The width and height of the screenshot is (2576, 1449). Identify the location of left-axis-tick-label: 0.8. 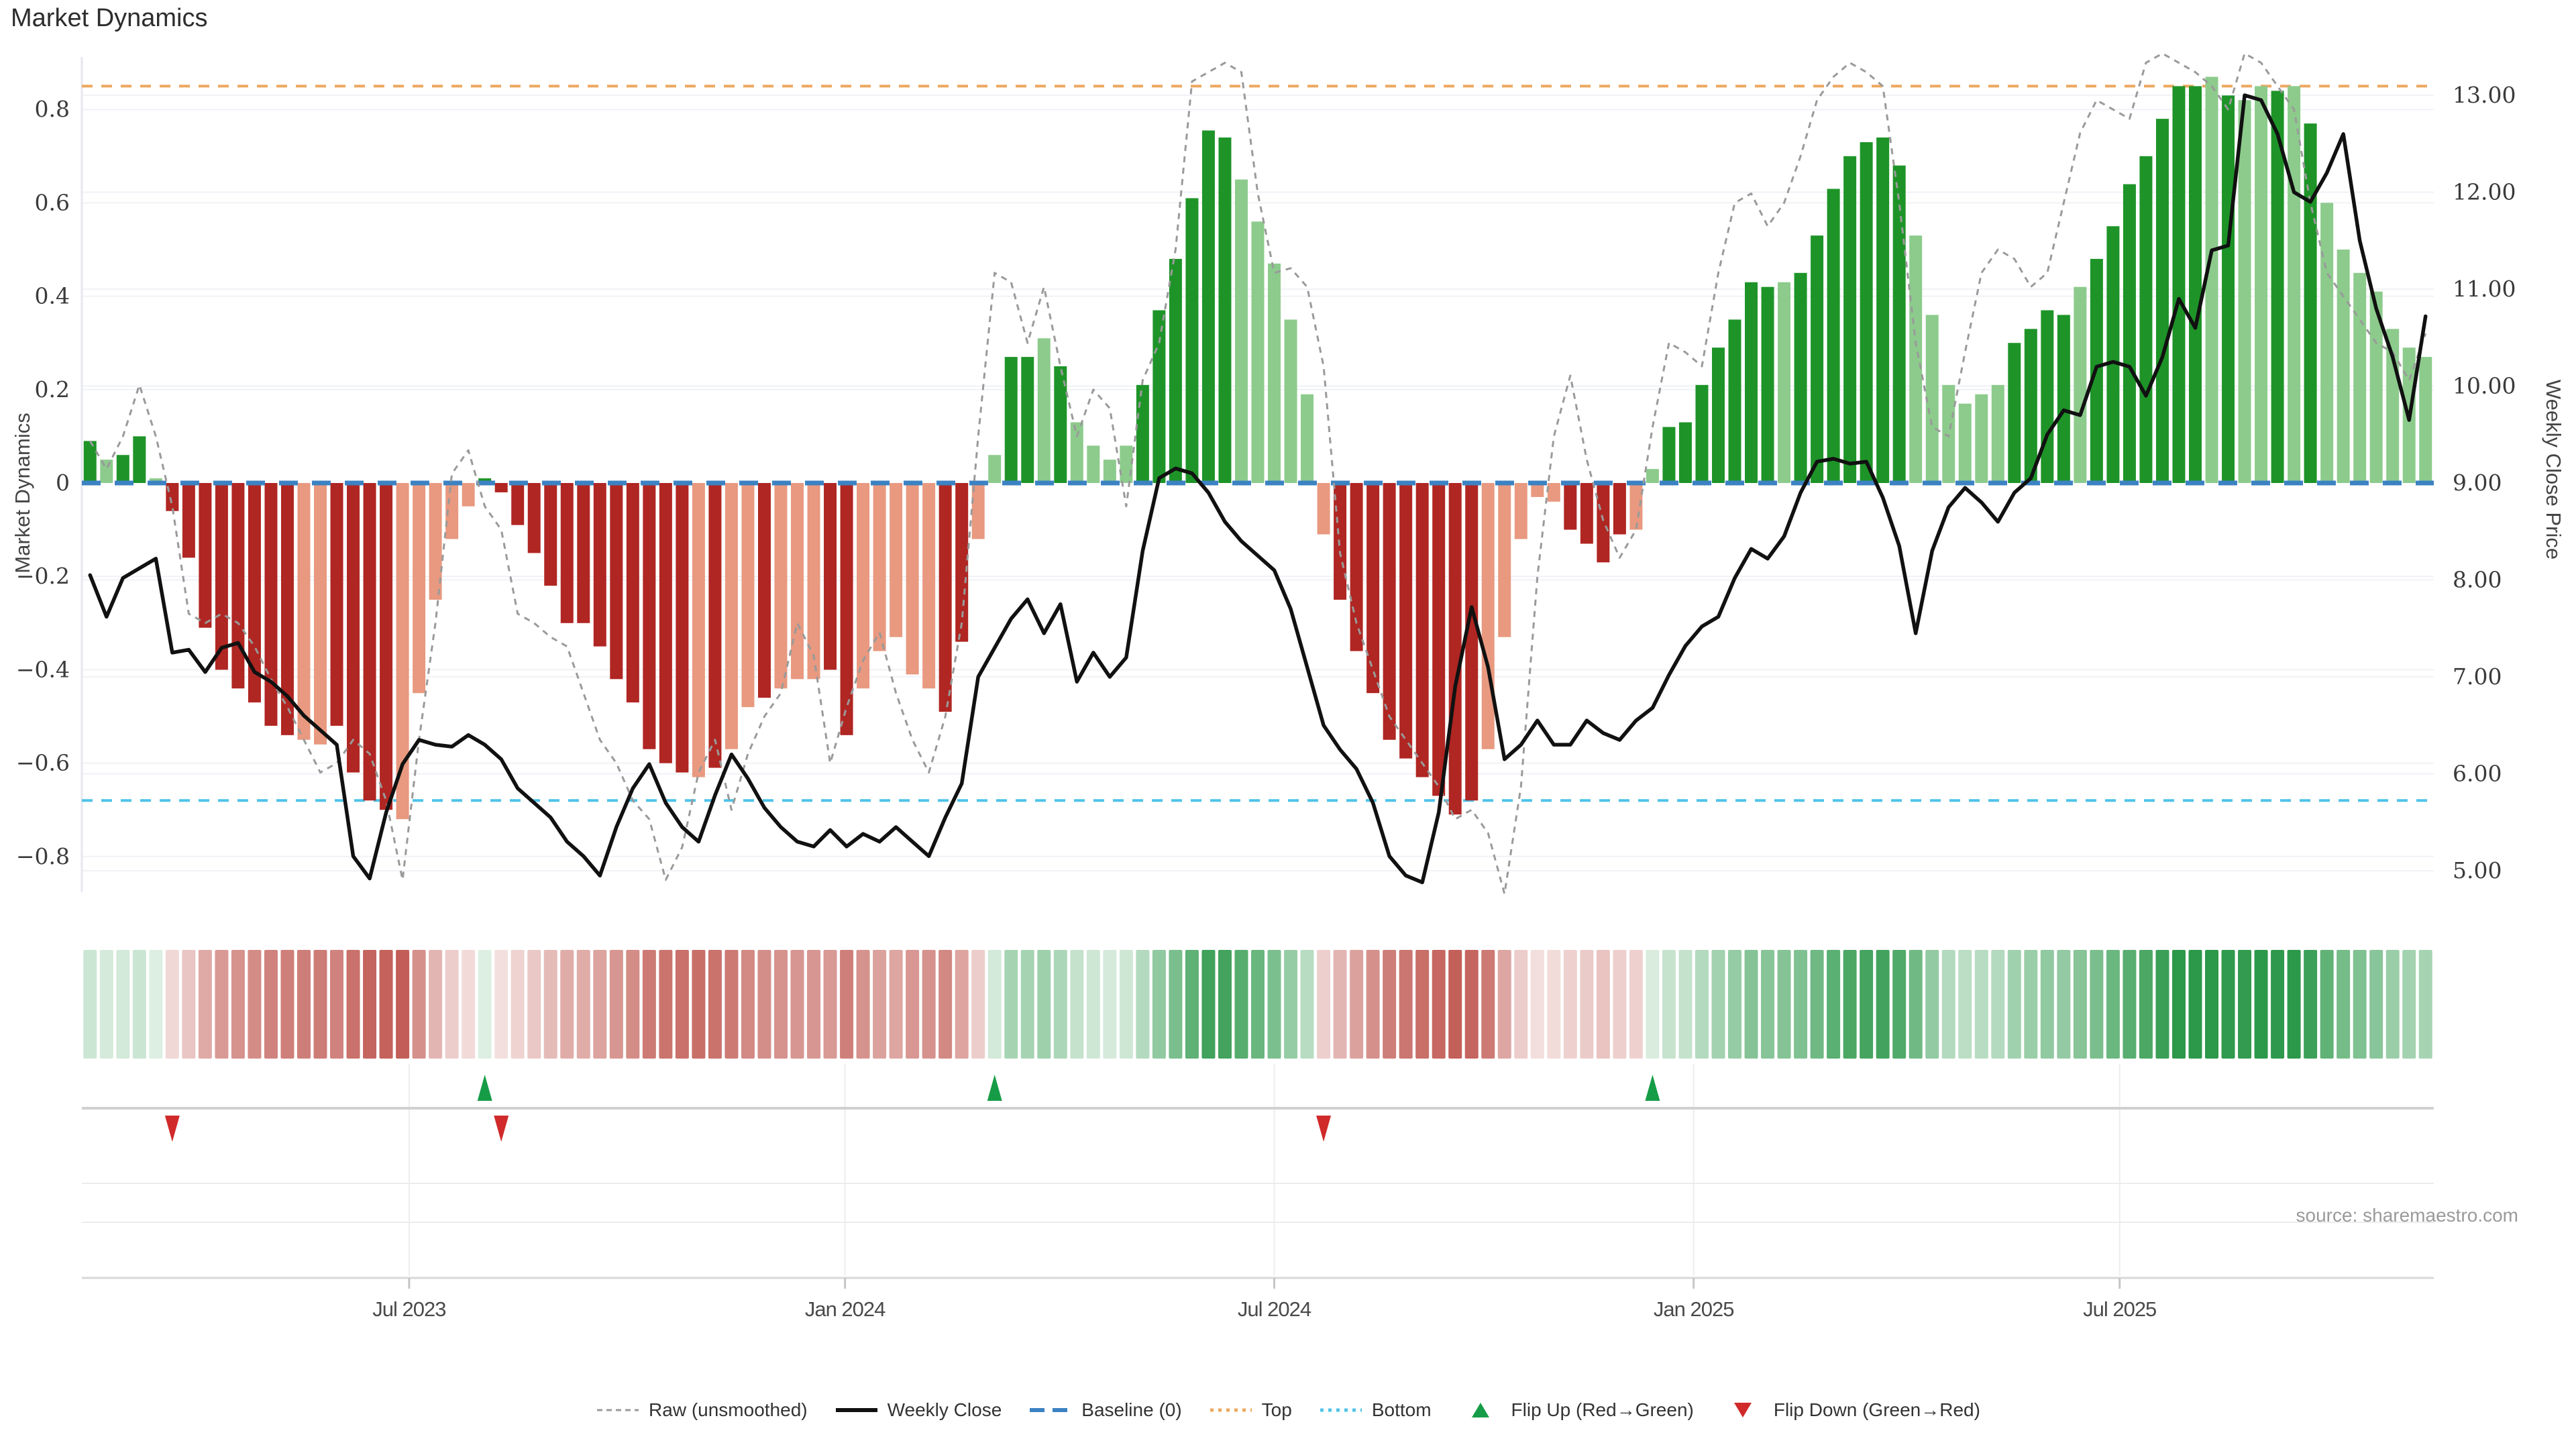
(52, 109).